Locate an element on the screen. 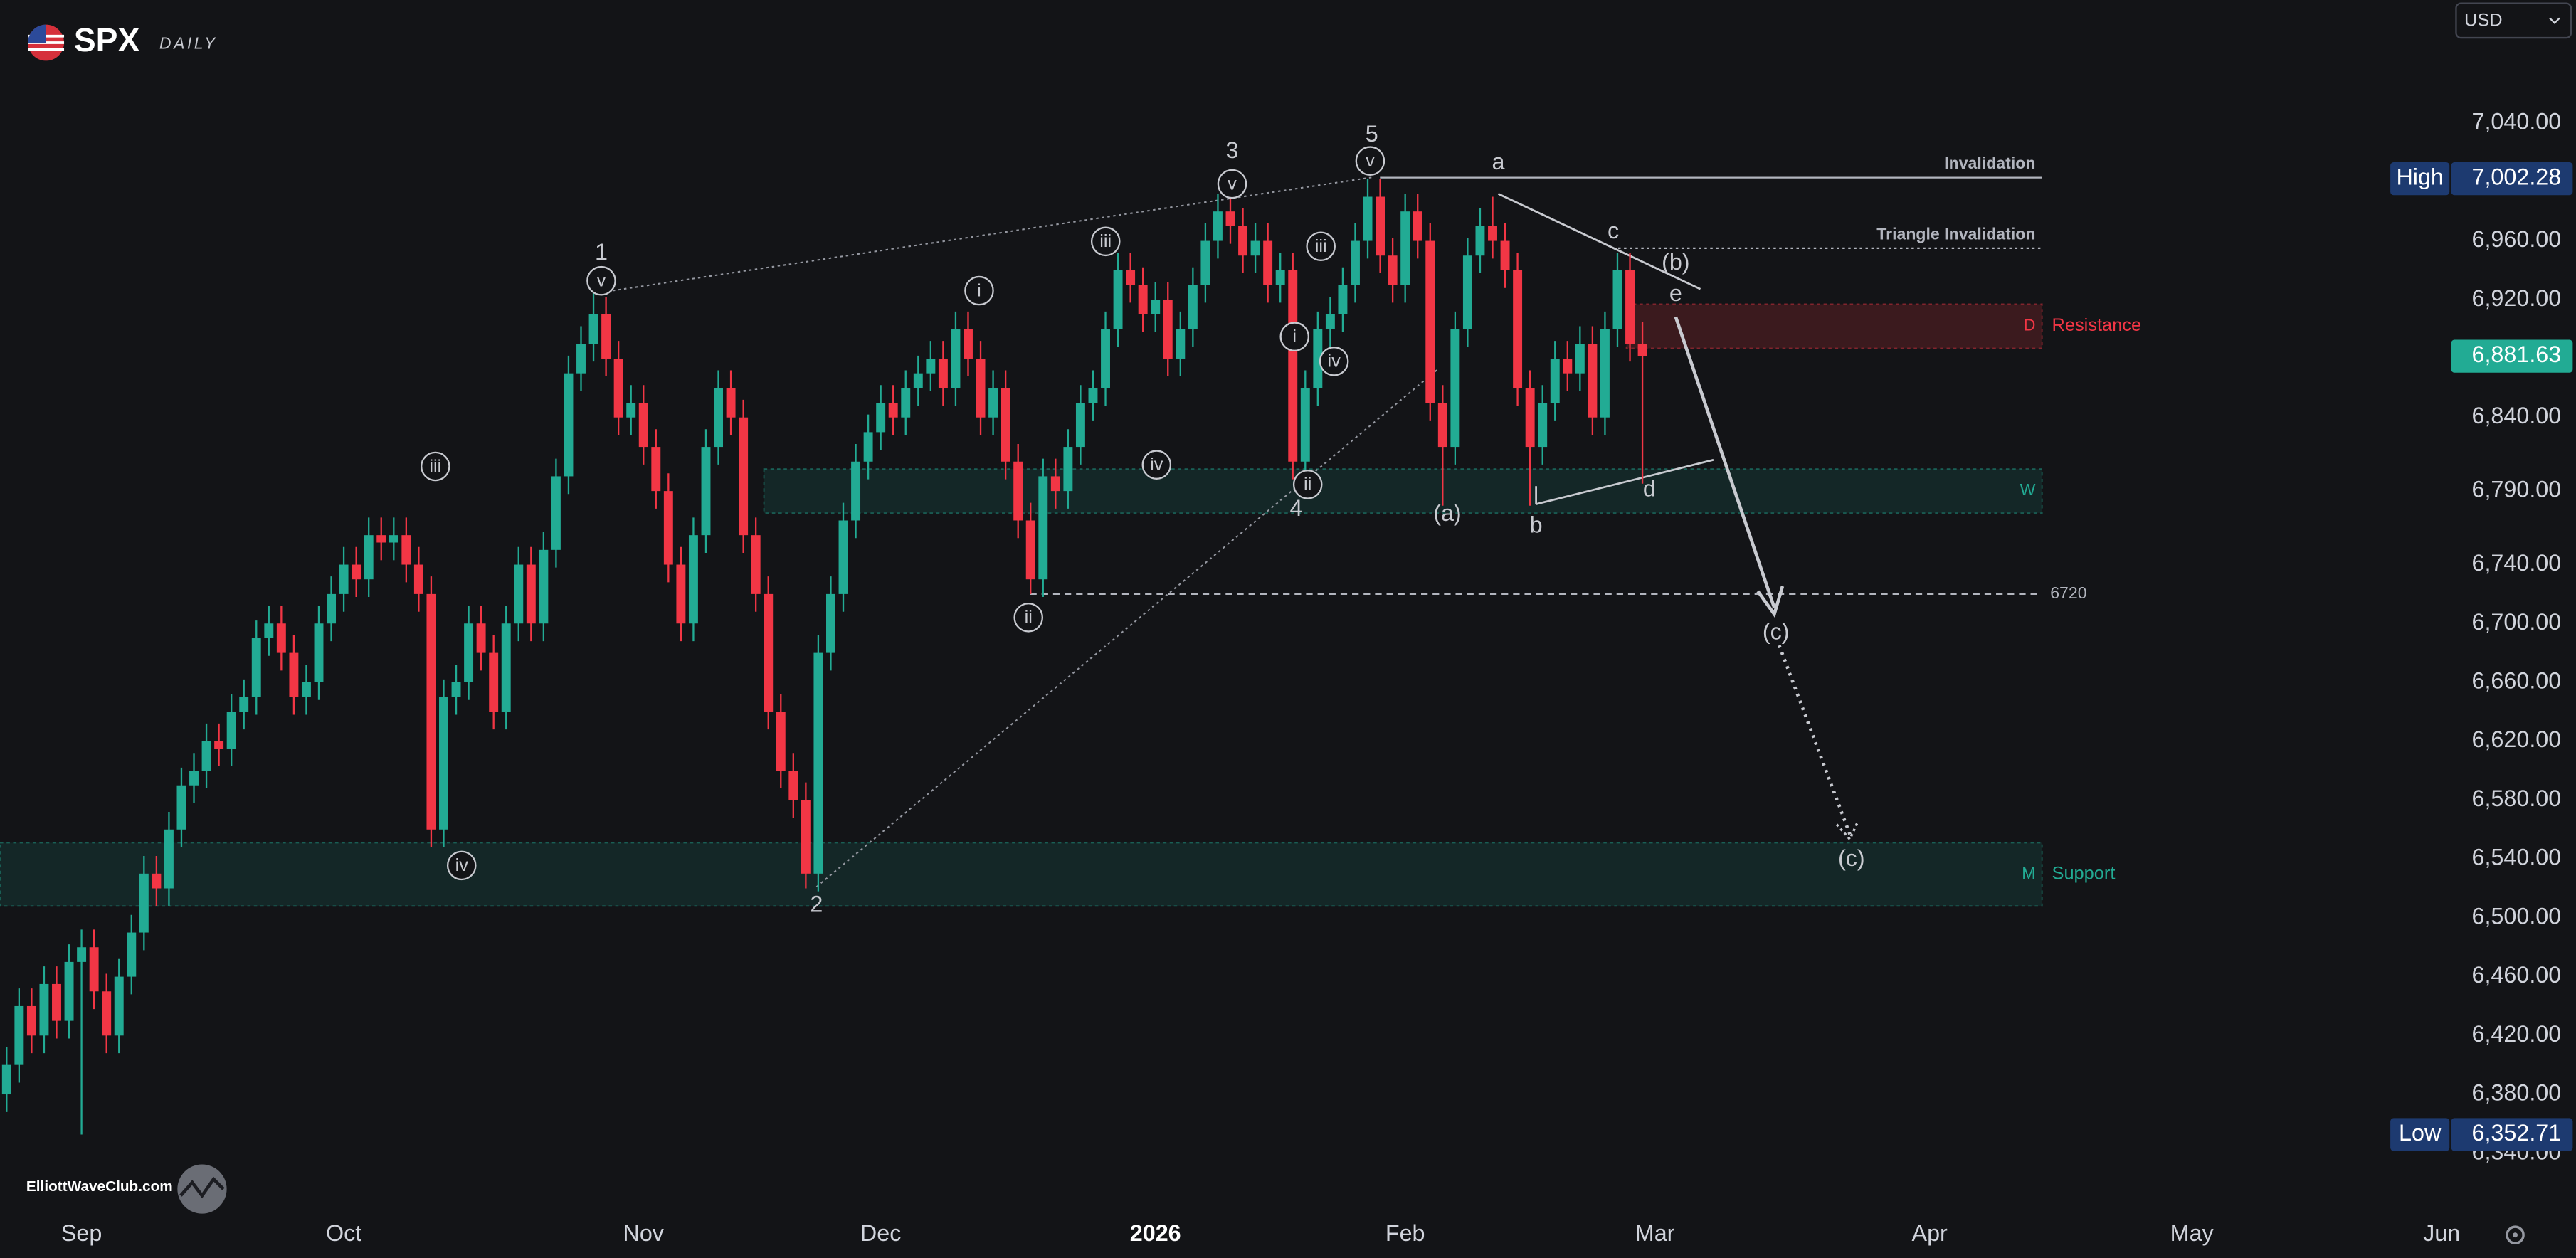  dropdown-caret is located at coordinates (2554, 21).